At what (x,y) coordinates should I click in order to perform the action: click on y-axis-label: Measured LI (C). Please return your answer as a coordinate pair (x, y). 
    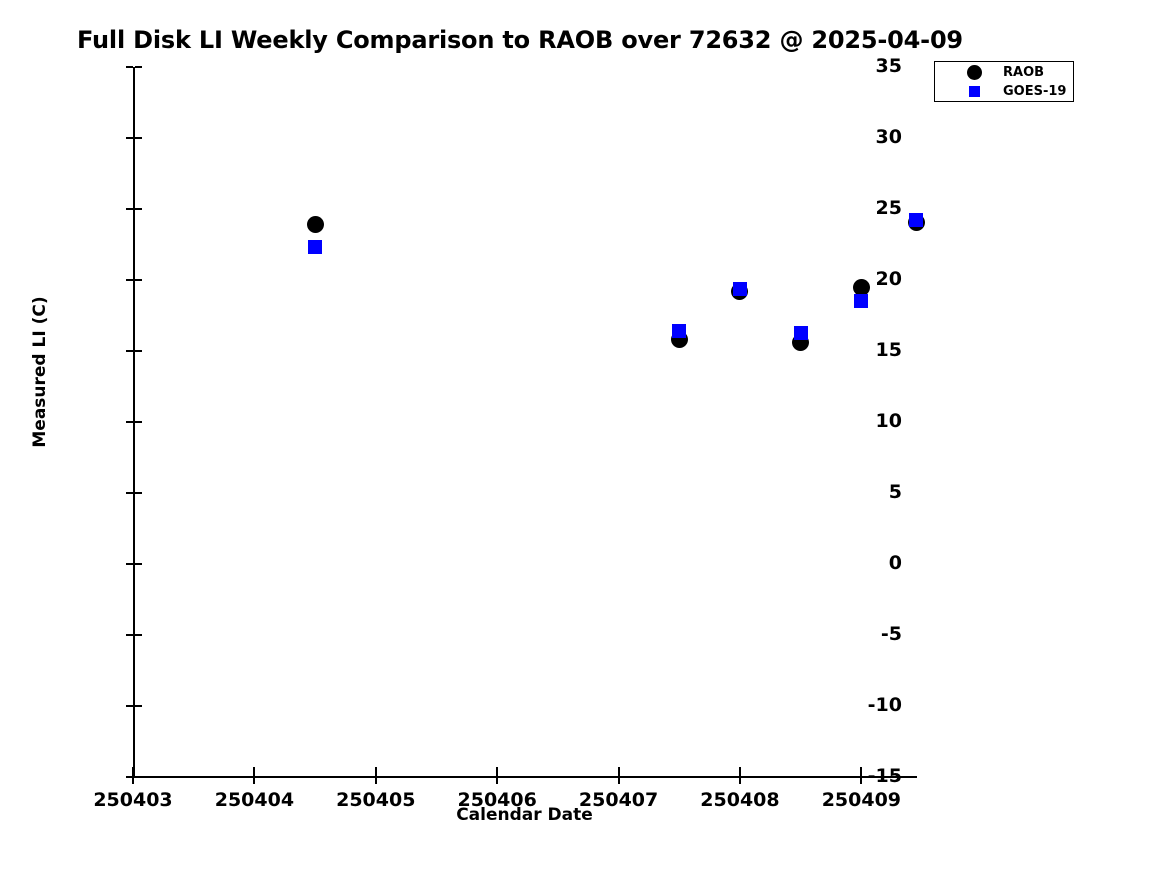
    Looking at the image, I should click on (40, 372).